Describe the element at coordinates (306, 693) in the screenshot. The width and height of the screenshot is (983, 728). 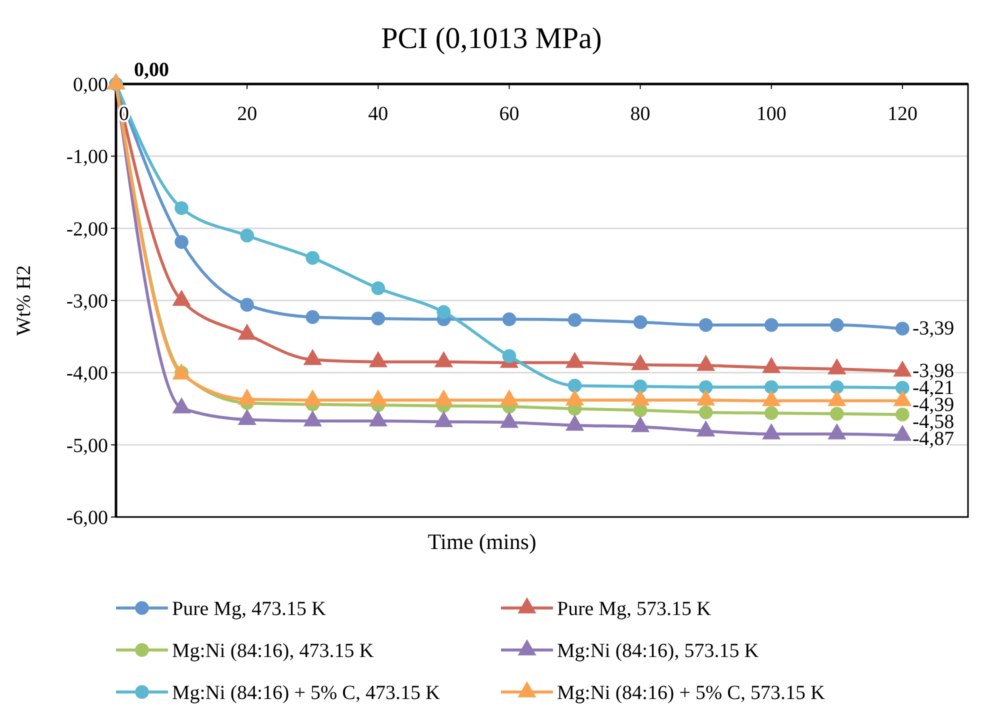
I see `legend-label: Mg:Ni (84:16) + 5% C, 473.15 K` at that location.